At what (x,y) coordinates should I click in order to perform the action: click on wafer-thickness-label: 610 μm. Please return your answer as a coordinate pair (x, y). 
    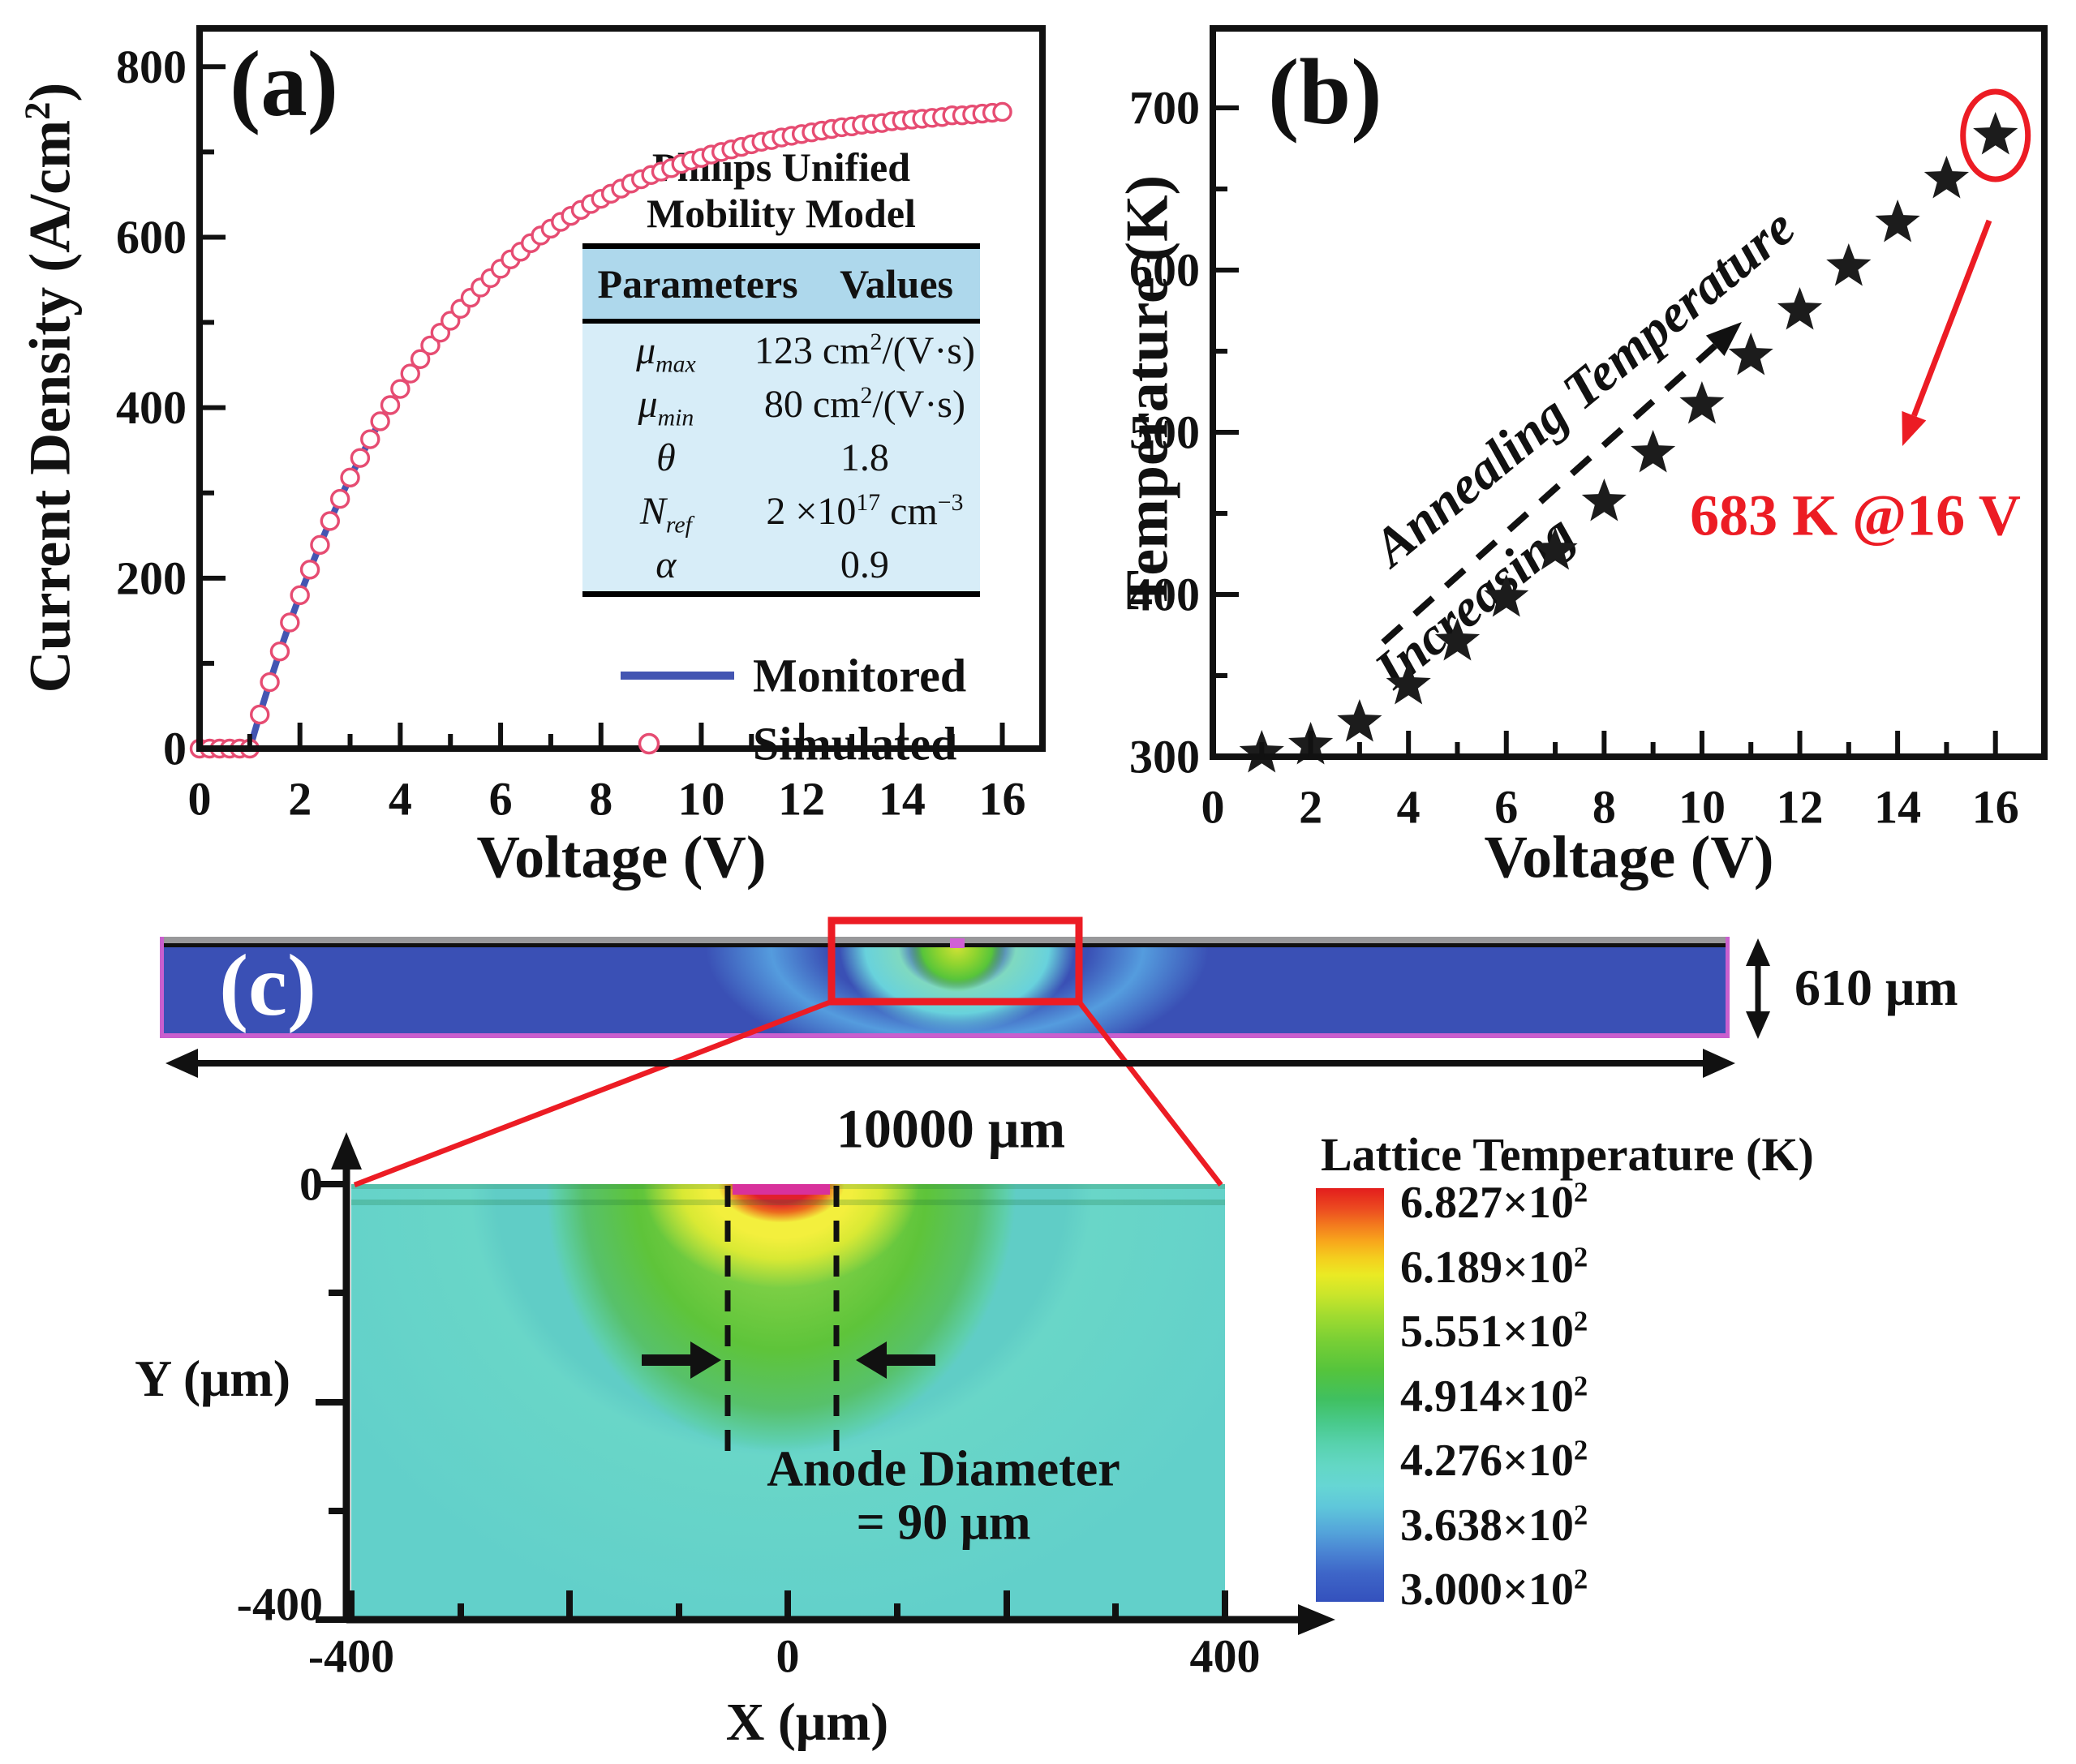
    Looking at the image, I should click on (1876, 988).